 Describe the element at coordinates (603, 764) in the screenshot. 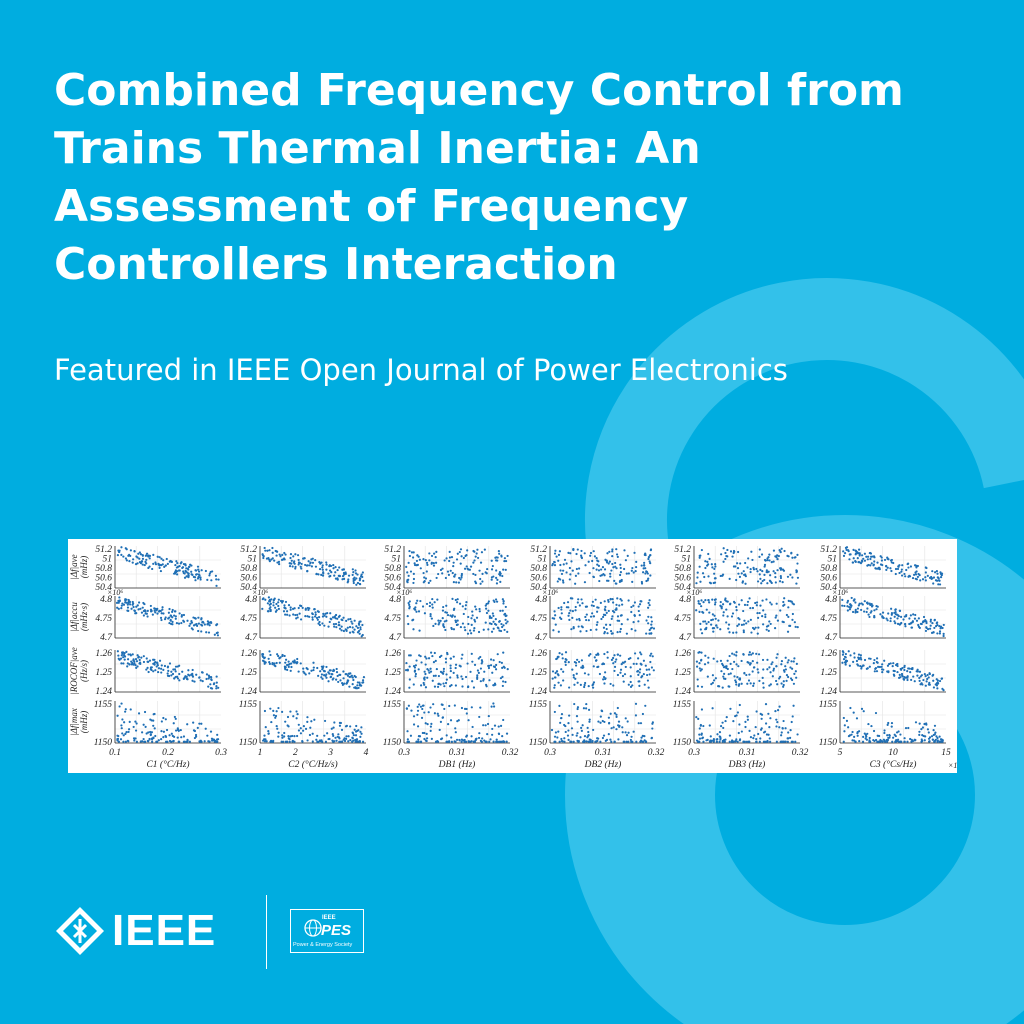

I see `x-axis-label: DB2 (Hz)` at that location.